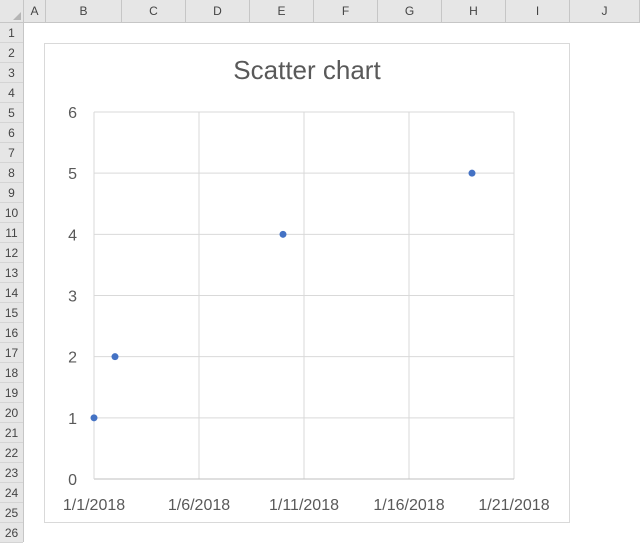 This screenshot has width=640, height=543. What do you see at coordinates (11, 273) in the screenshot?
I see `row-header-13: 13` at bounding box center [11, 273].